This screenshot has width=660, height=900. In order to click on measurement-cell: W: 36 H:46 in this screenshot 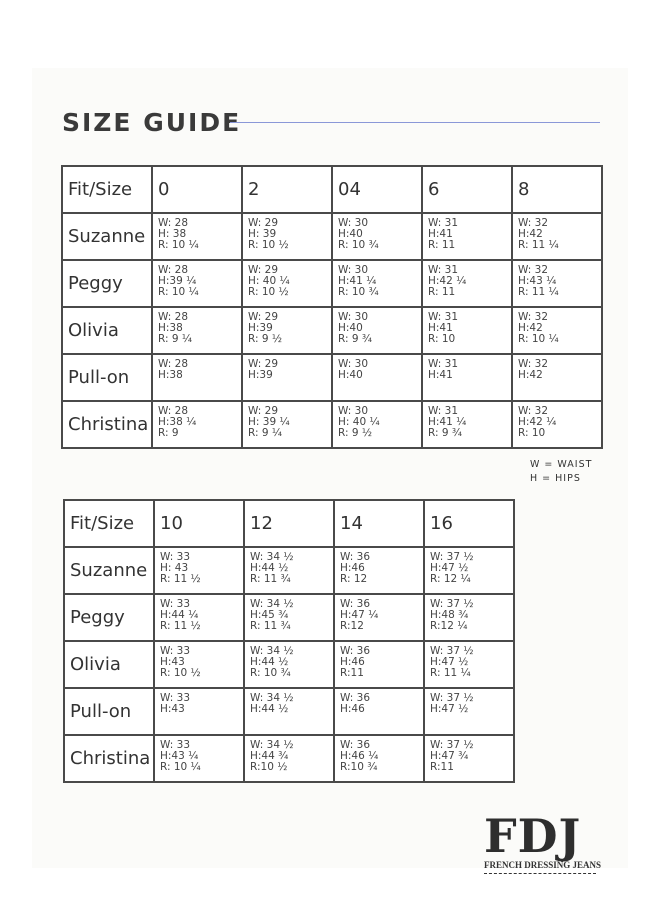, I will do `click(379, 711)`.